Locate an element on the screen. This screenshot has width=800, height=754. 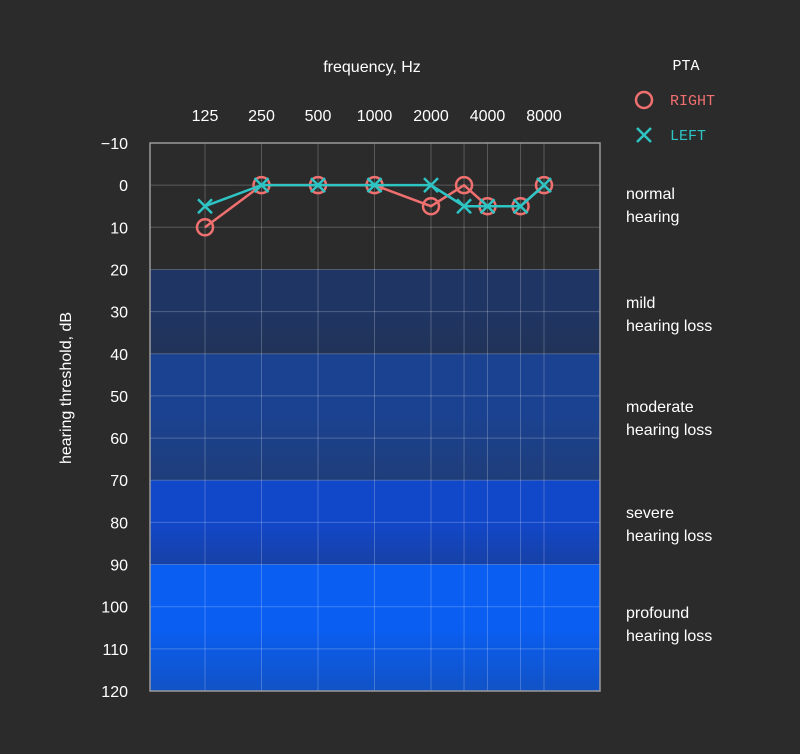
x-tick-labels: 125 250 500 1000 2000 4000 8000 is located at coordinates (377, 116).